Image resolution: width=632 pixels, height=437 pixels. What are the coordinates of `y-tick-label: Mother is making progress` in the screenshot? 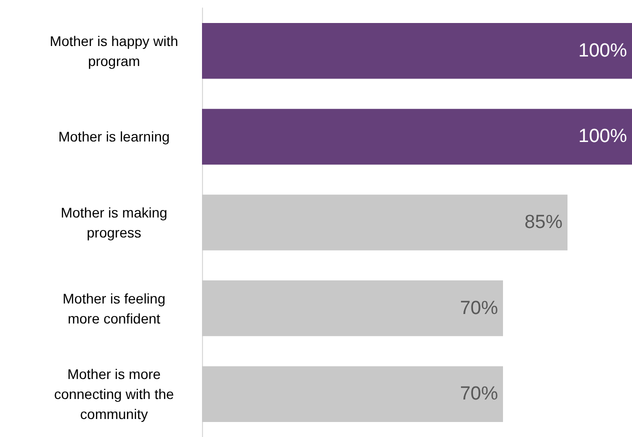 It's located at (114, 222).